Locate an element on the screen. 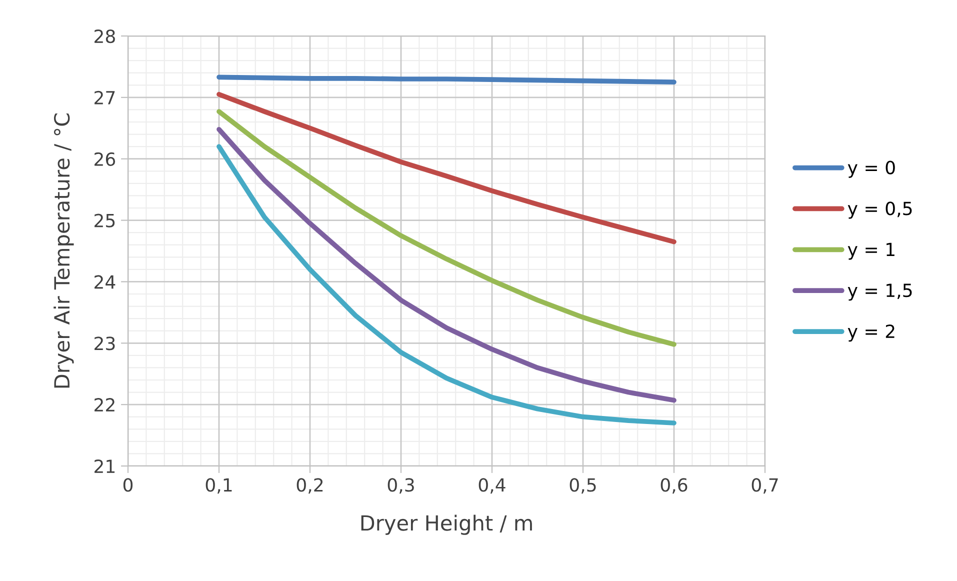  legend-label: y = 1 is located at coordinates (871, 251).